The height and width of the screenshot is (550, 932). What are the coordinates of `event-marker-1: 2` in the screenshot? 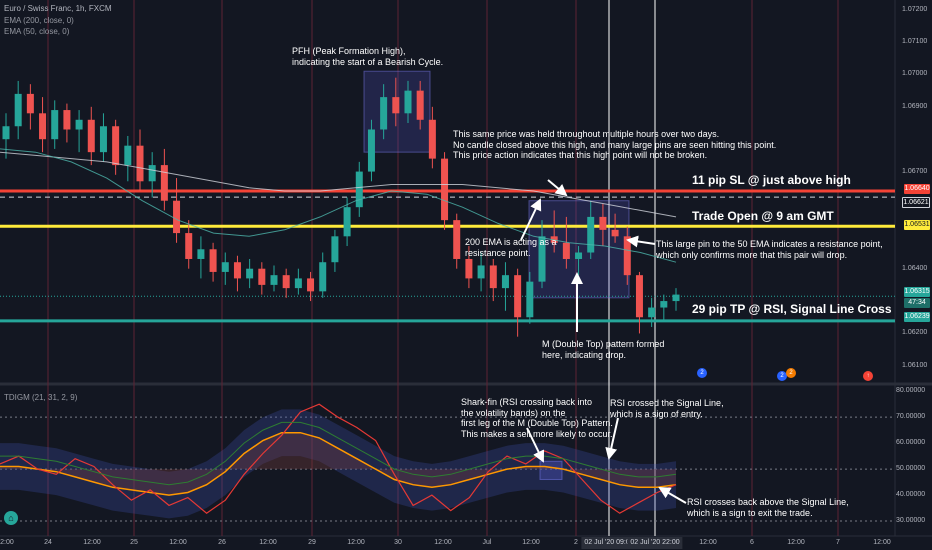 It's located at (702, 373).